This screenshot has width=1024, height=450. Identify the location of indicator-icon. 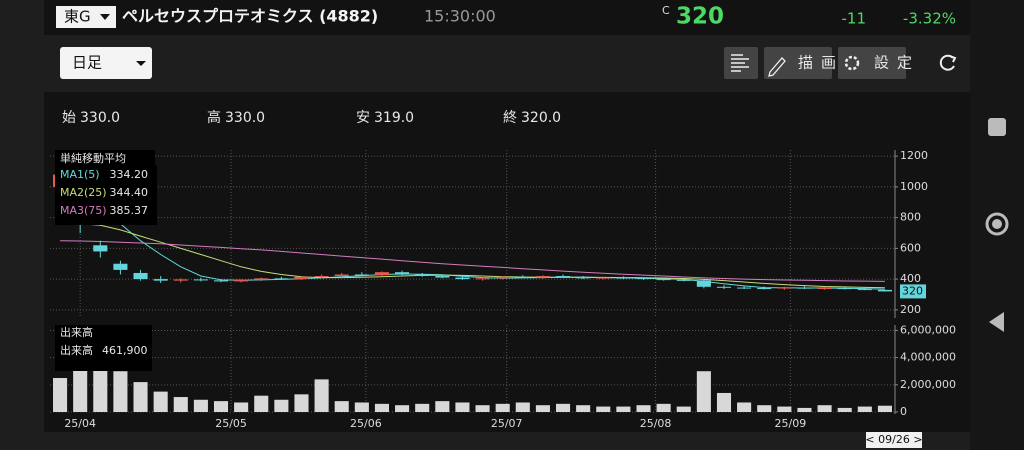
(740, 63).